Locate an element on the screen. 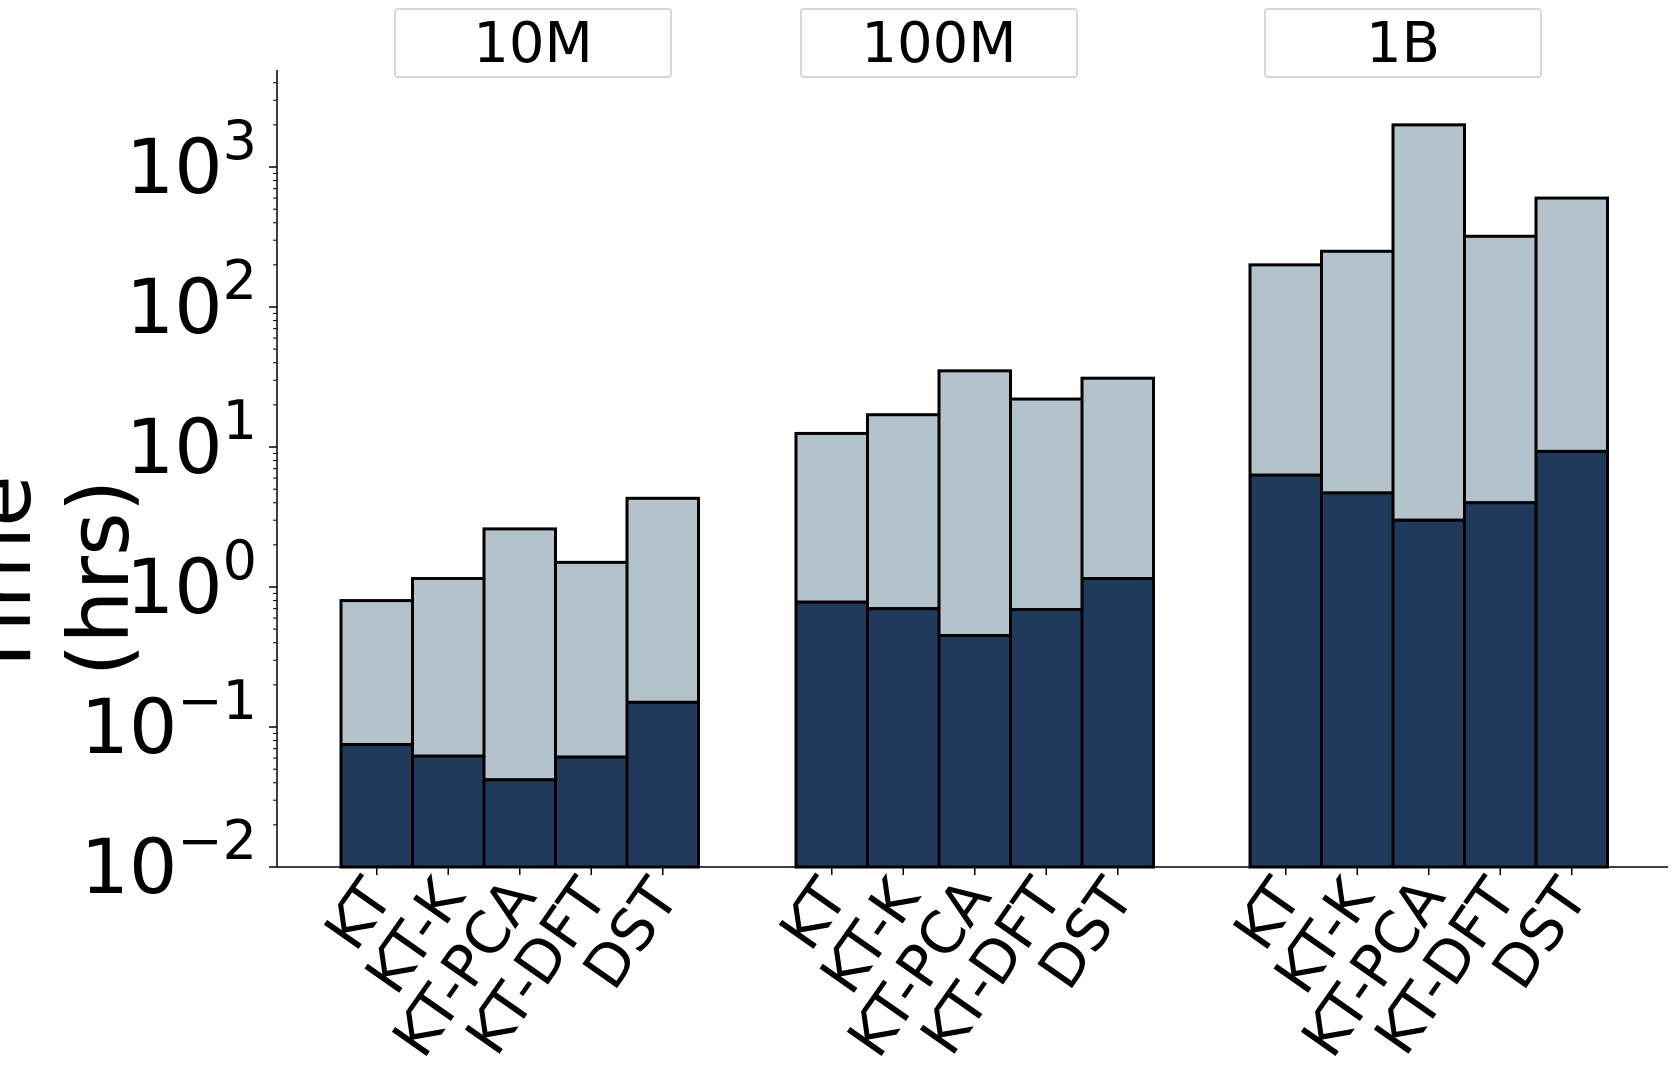  y-tick-label: 10⁻² is located at coordinates (169, 860).